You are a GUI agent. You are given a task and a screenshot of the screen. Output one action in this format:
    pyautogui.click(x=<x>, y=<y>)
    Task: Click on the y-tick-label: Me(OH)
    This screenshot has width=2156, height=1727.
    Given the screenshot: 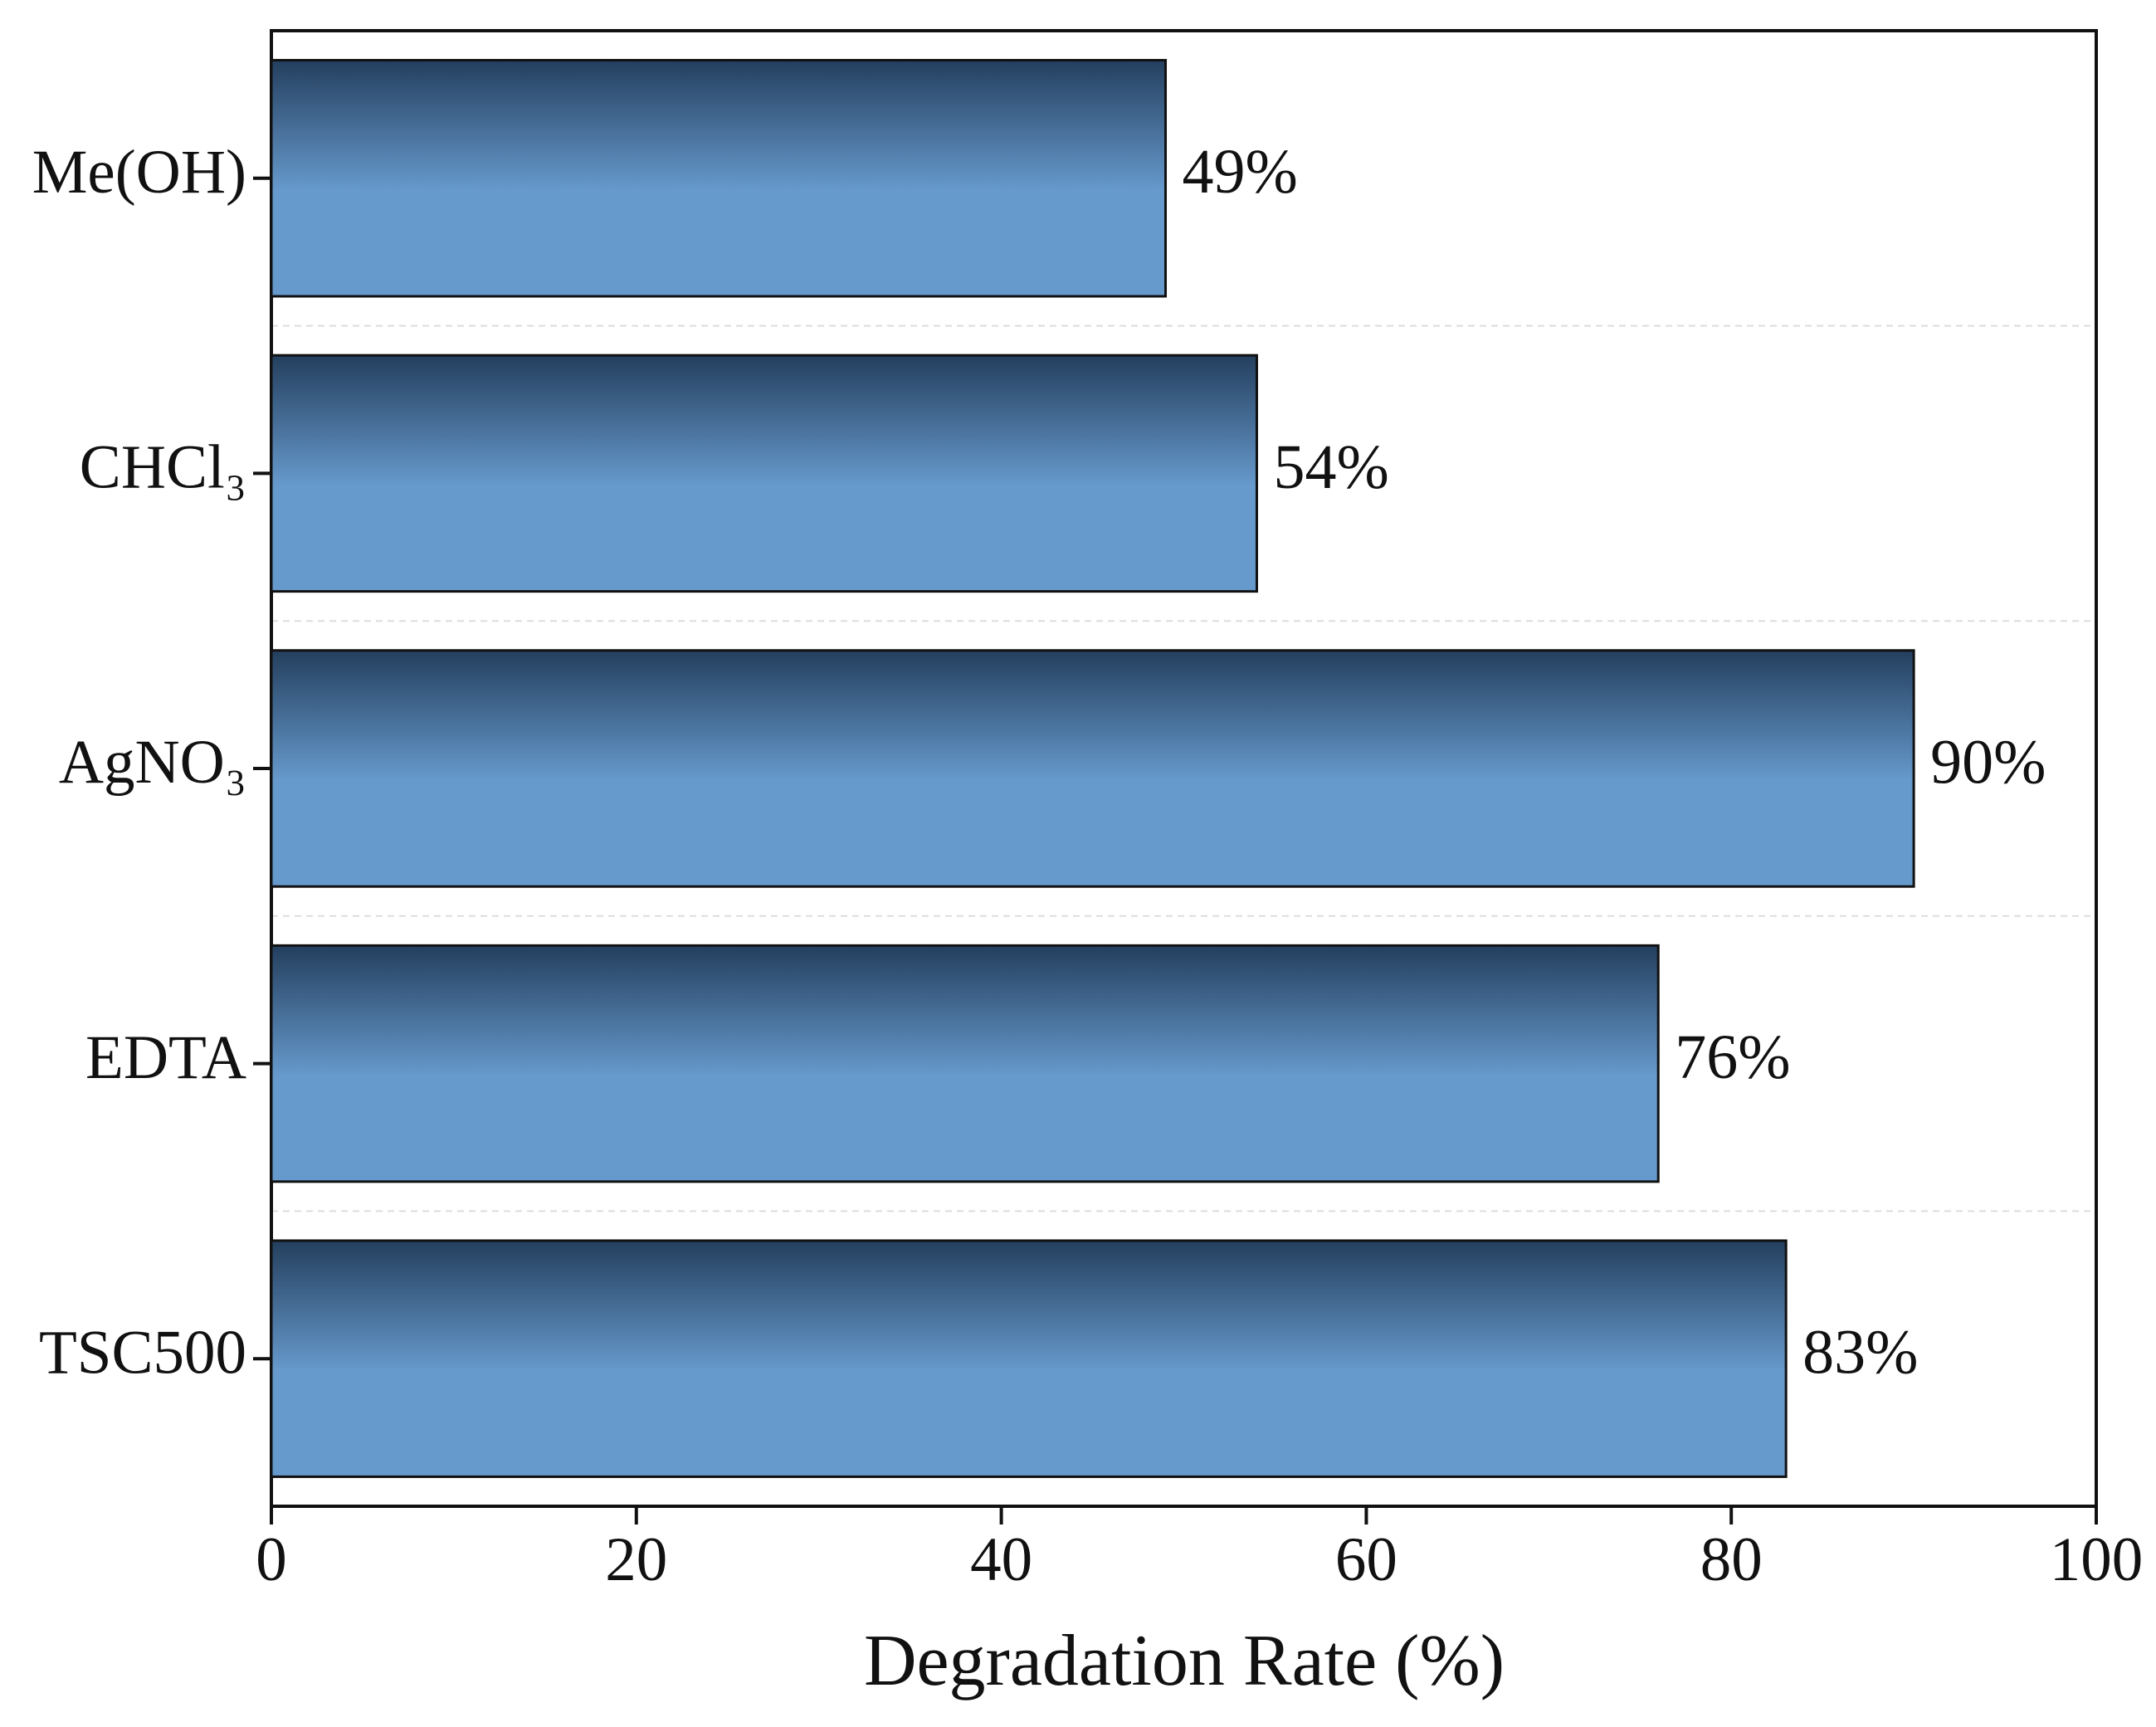 What is the action you would take?
    pyautogui.click(x=139, y=172)
    